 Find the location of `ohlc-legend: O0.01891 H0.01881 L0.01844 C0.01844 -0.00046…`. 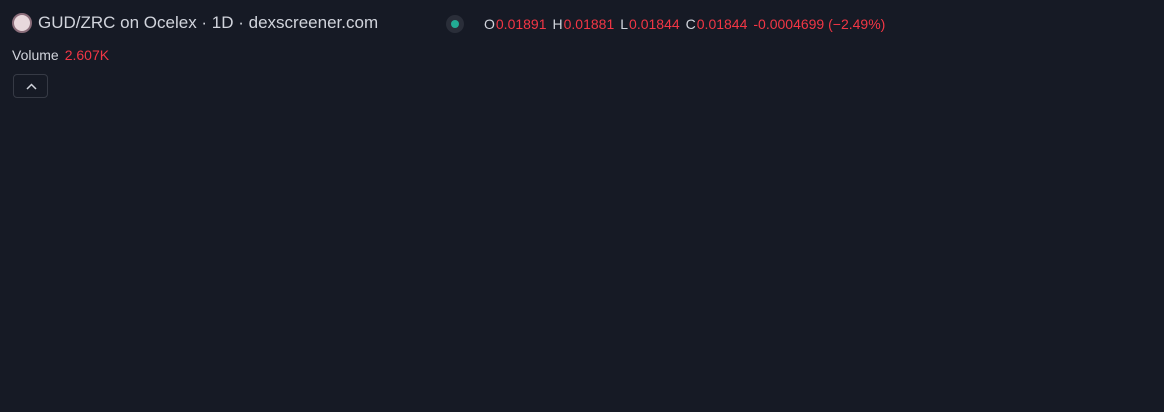

ohlc-legend: O0.01891 H0.01881 L0.01844 C0.01844 -0.00046… is located at coordinates (684, 24).